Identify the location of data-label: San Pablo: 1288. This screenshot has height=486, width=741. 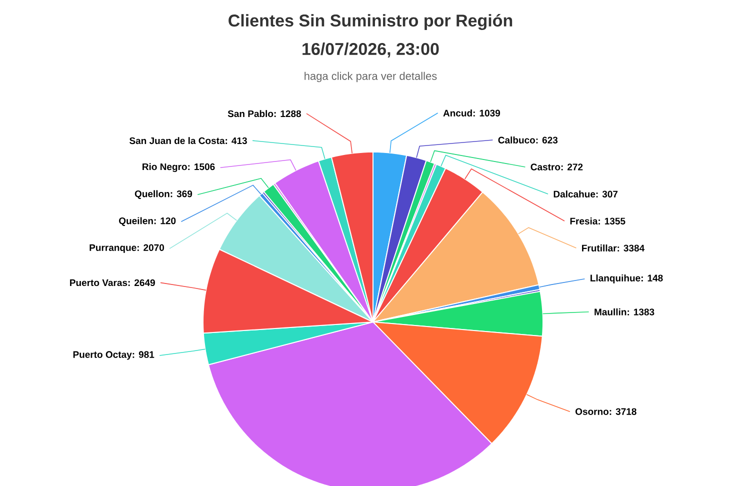
(265, 114).